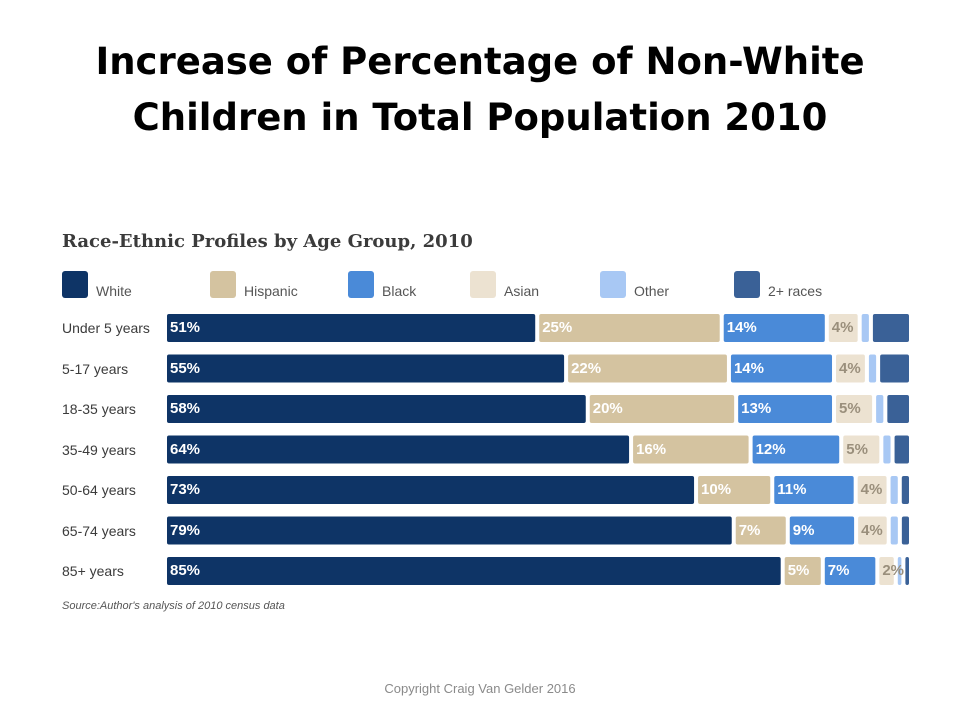  What do you see at coordinates (399, 291) in the screenshot?
I see `legend-label: Black` at bounding box center [399, 291].